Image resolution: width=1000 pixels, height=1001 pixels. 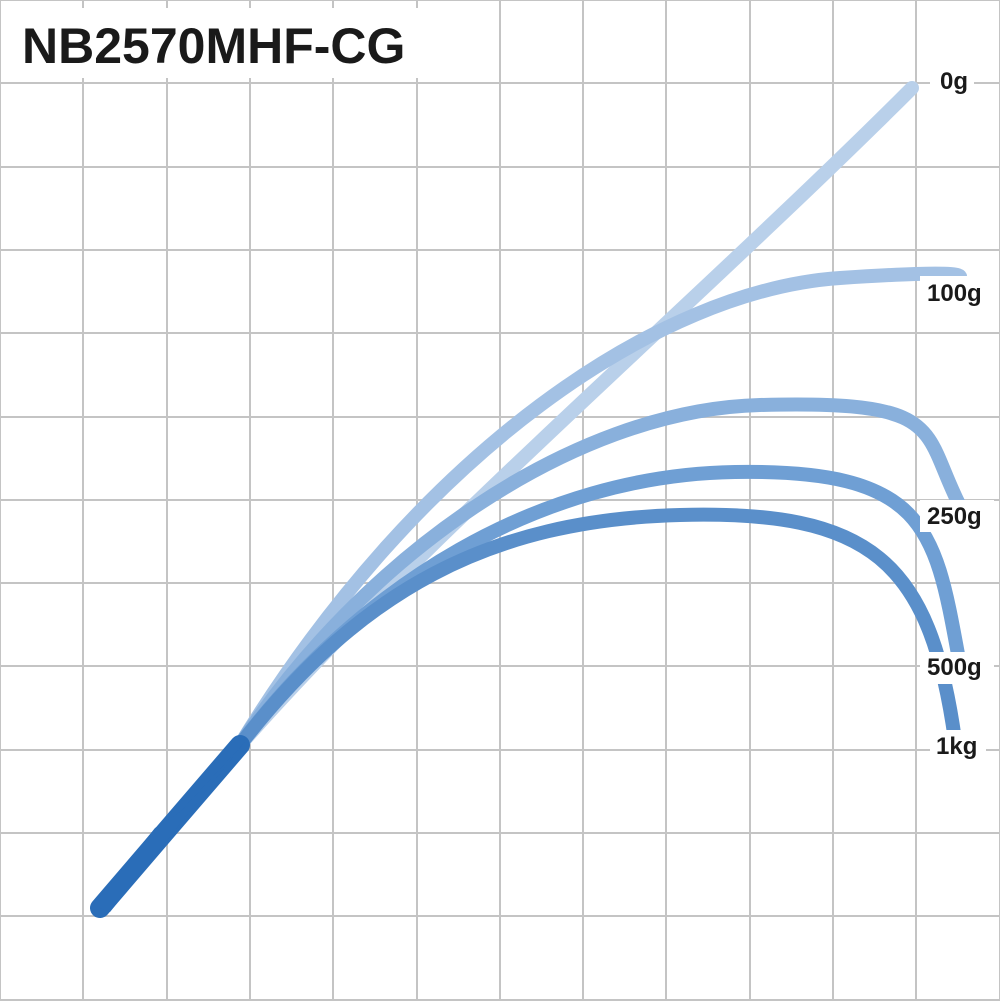 What do you see at coordinates (956, 746) in the screenshot?
I see `load-label-1kg: 1kg` at bounding box center [956, 746].